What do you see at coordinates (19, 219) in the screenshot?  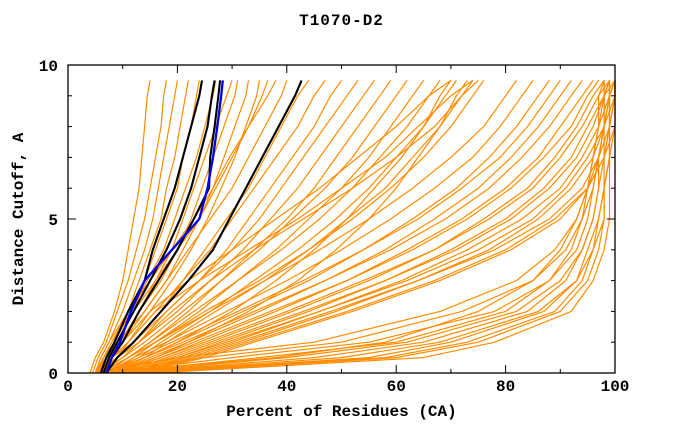 I see `y-axis-label: Distance Cutoff, A` at bounding box center [19, 219].